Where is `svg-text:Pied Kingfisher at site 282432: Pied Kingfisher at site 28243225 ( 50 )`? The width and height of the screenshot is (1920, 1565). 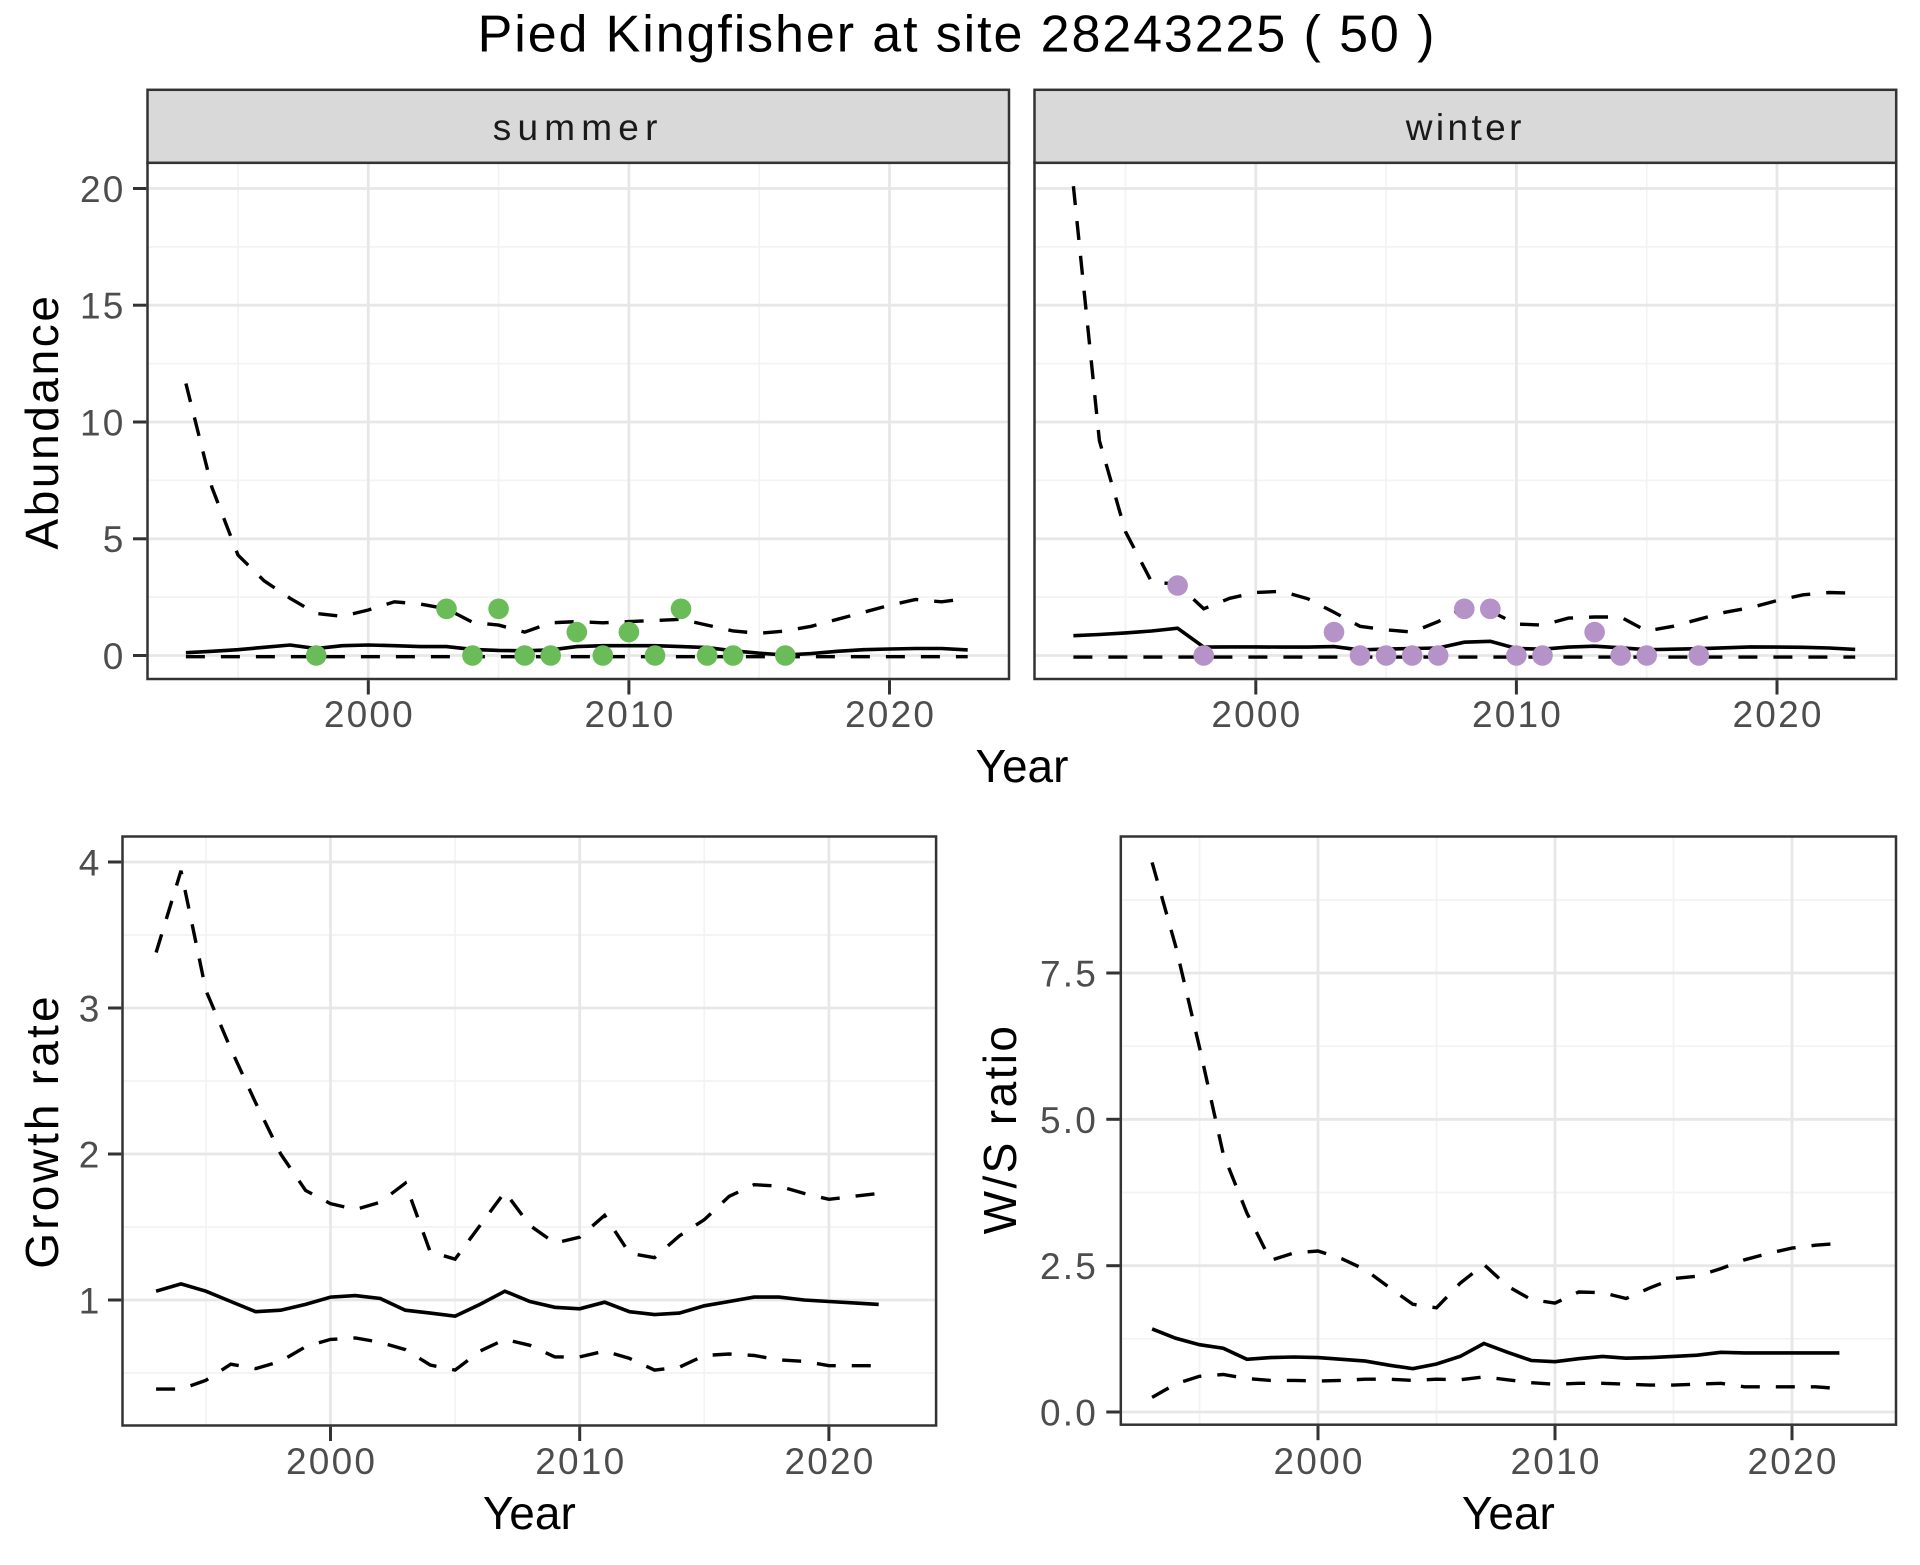
svg-text:Pied Kingfisher at site 282432: Pied Kingfisher at site 28243225 ( 50 ) is located at coordinates (957, 35).